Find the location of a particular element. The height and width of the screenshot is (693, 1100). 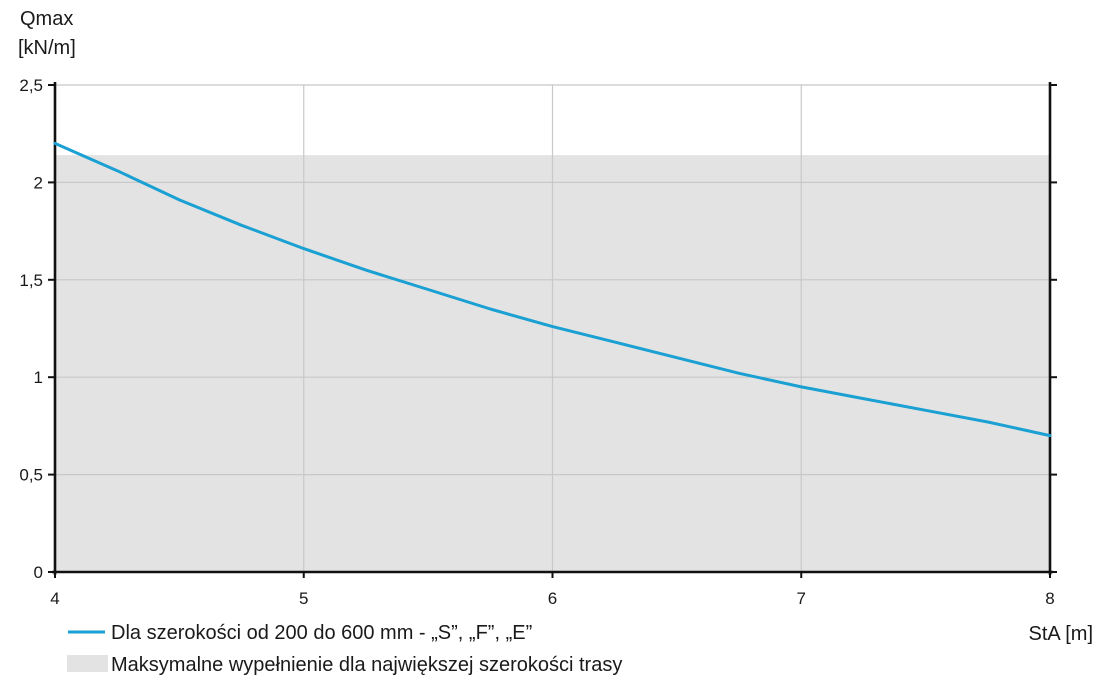

legend-swatch-band is located at coordinates (87, 663).